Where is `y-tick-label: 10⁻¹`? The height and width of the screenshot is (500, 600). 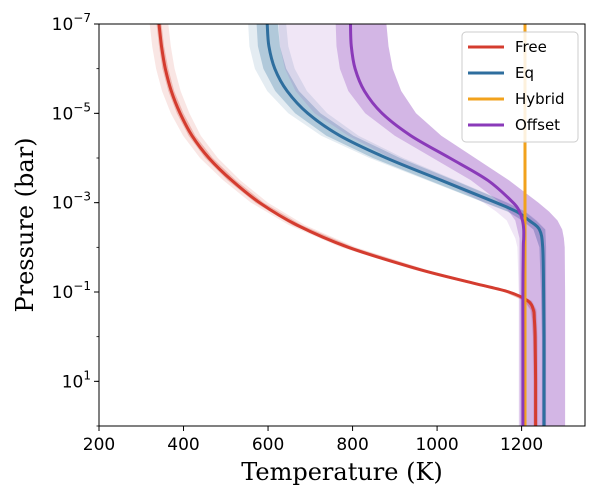 y-tick-label: 10⁻¹ is located at coordinates (71, 291).